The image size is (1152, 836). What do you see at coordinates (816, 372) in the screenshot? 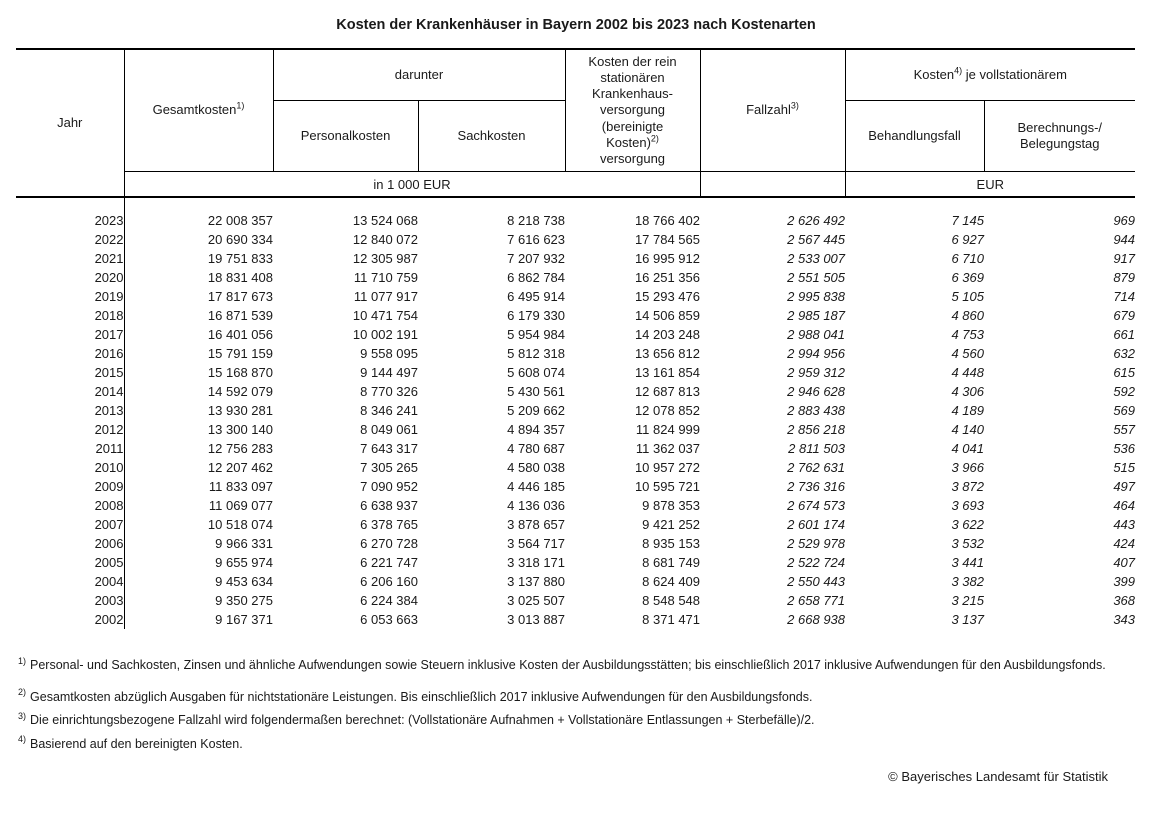
I see `cell-fallzahl: 2 959 312` at bounding box center [816, 372].